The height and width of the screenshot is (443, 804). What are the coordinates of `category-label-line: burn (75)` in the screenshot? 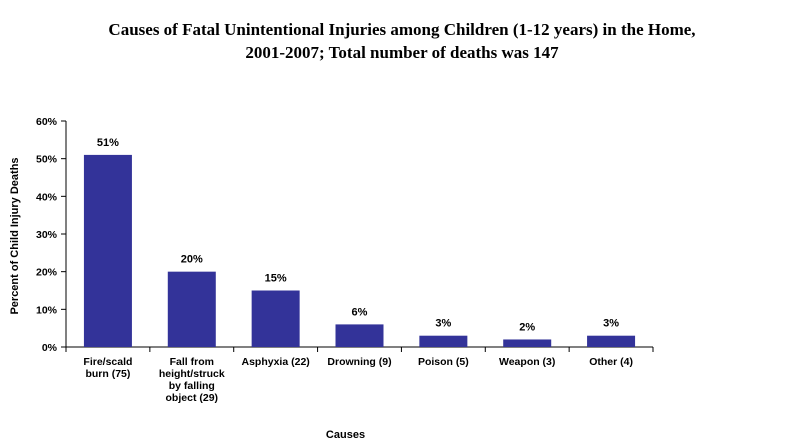 It's located at (107, 374).